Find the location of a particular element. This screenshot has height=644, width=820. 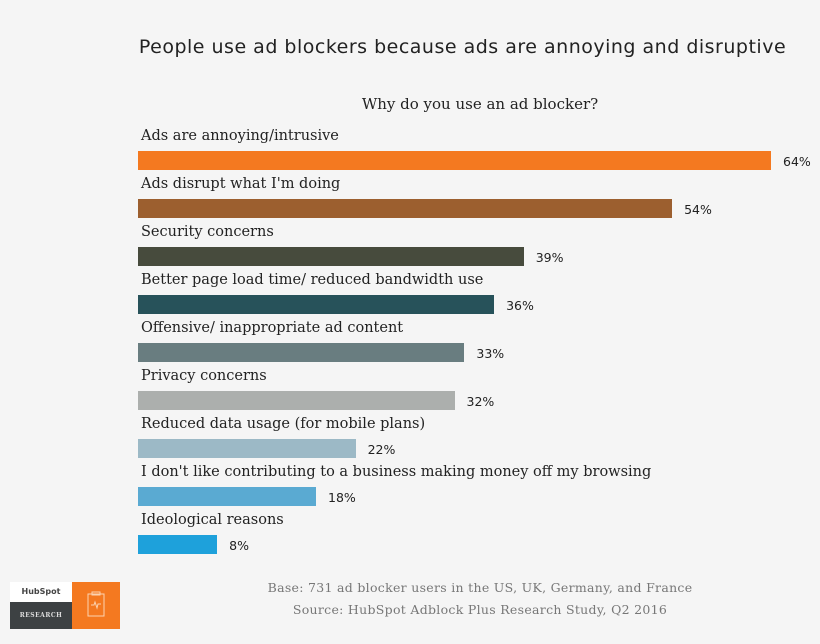

category-label: Security concerns is located at coordinates (207, 232).